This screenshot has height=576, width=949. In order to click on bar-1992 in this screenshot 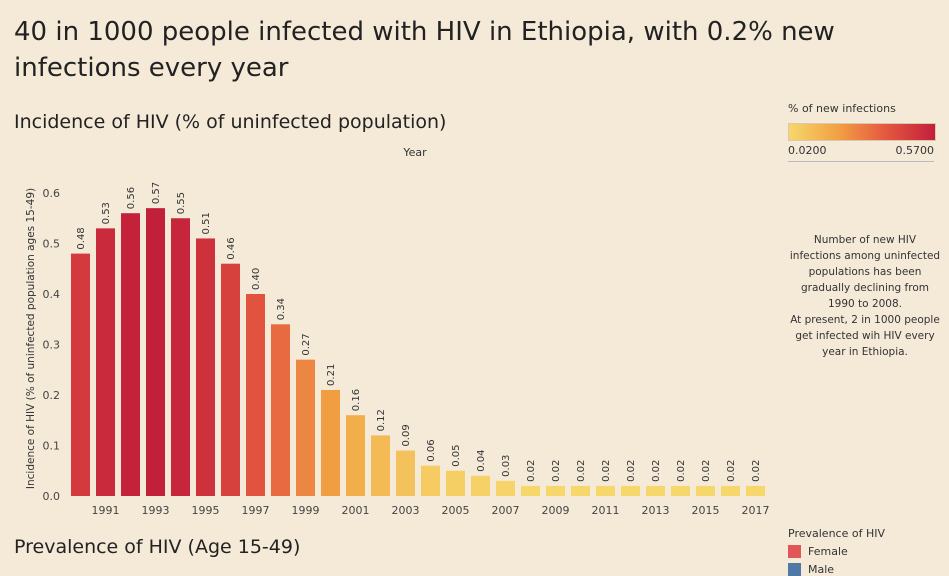, I will do `click(130, 354)`.